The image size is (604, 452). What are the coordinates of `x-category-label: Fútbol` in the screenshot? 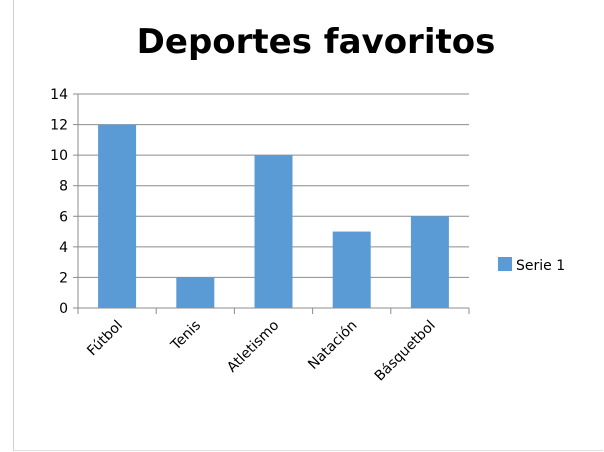 It's located at (105, 339).